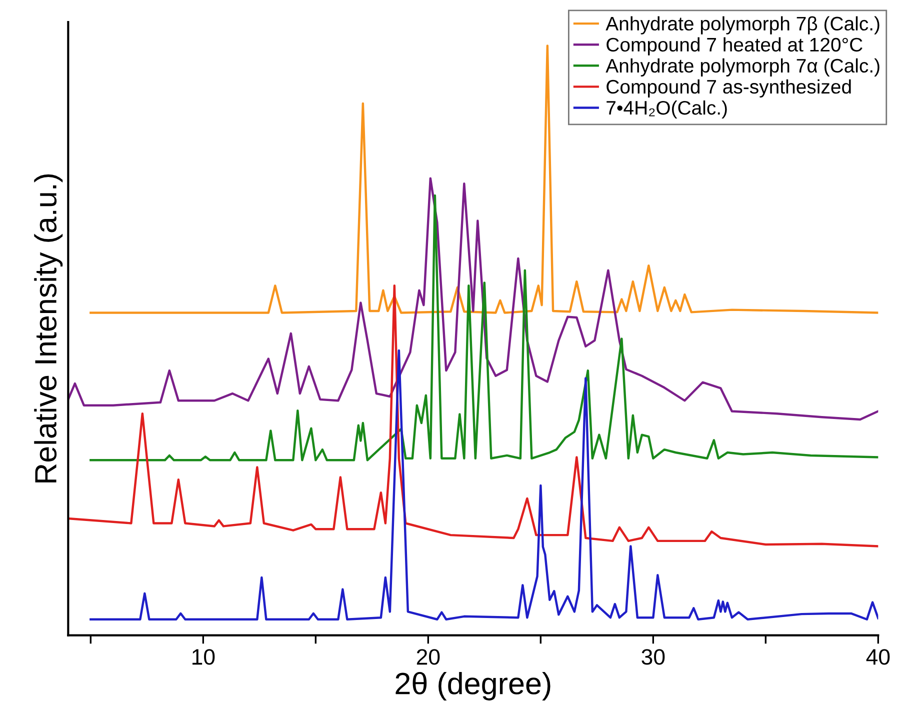 This screenshot has width=897, height=713. I want to click on x-tick-label: 40, so click(878, 657).